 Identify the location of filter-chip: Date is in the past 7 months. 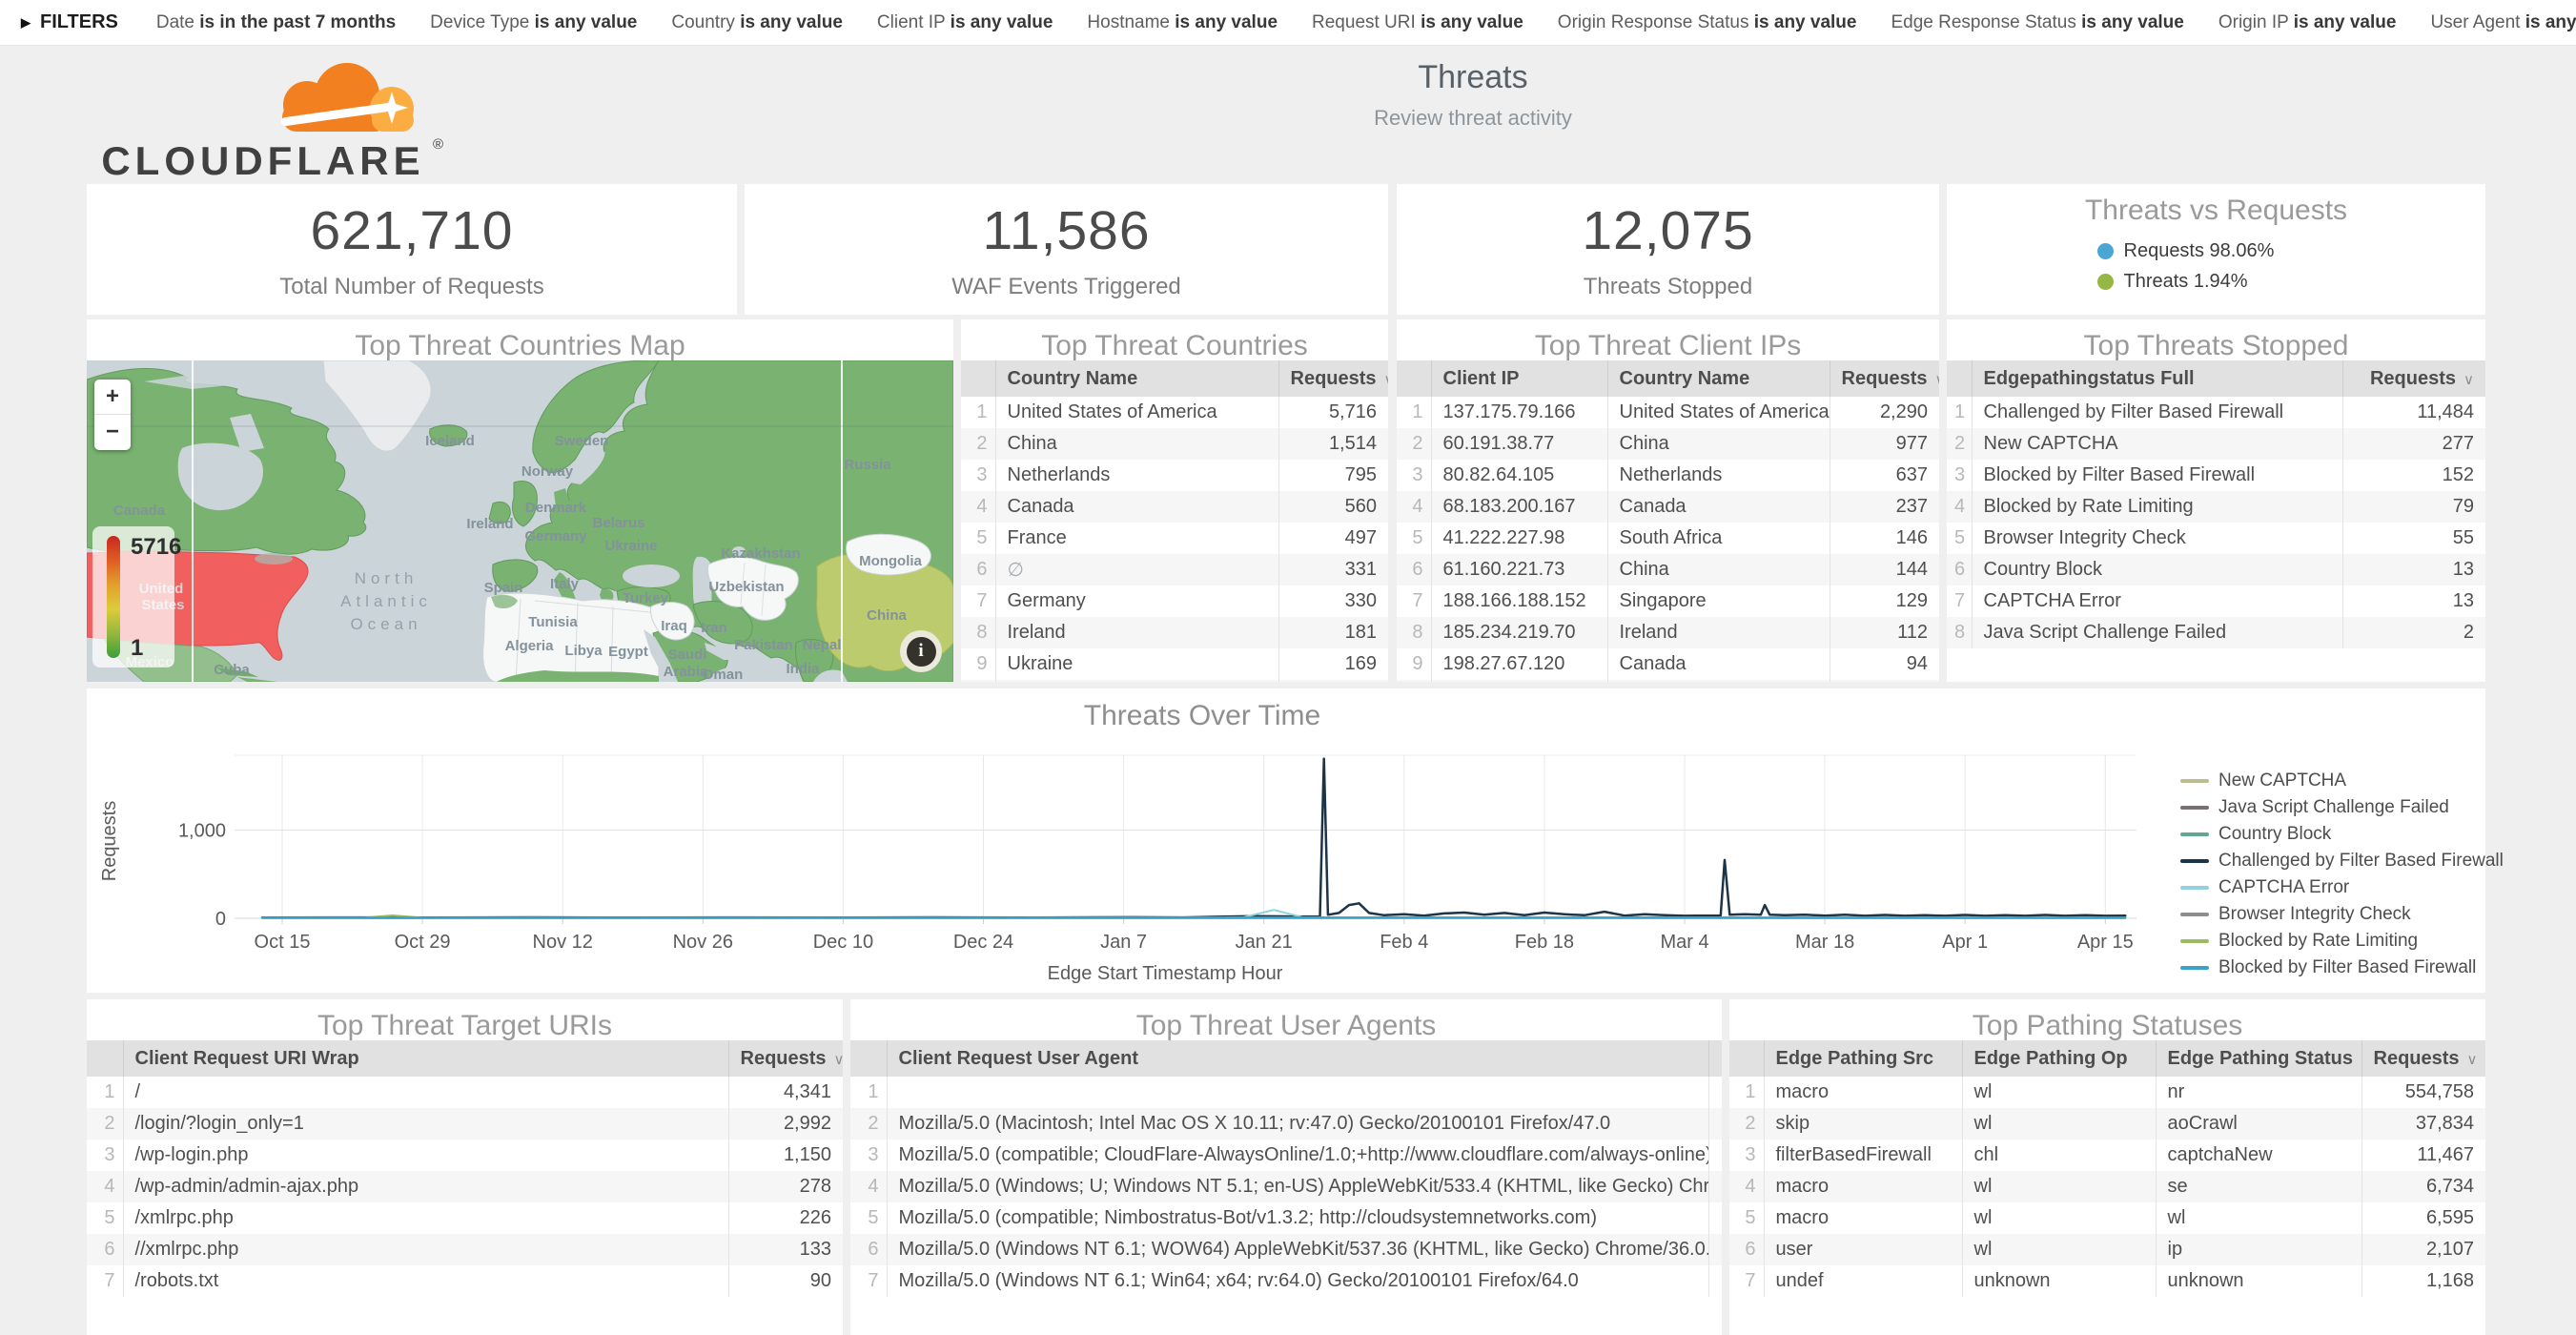
(276, 21).